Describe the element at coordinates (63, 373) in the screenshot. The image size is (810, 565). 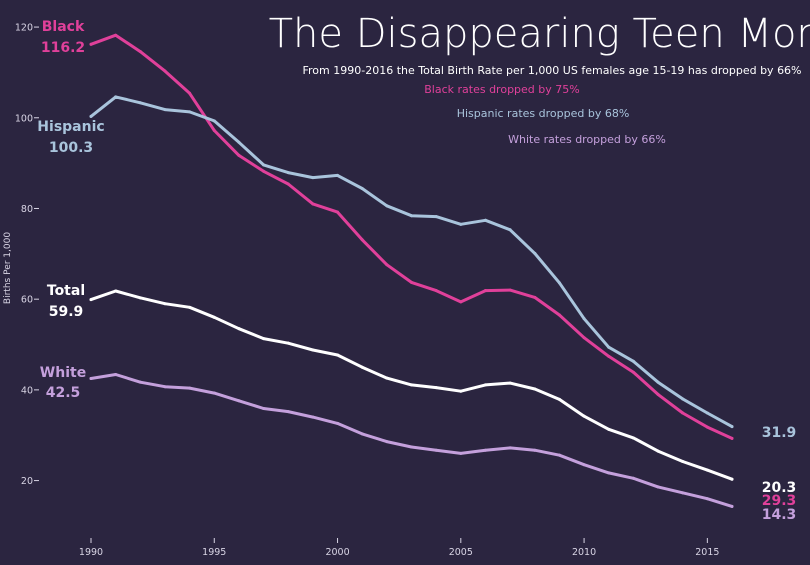
I see `series-name-white: White` at that location.